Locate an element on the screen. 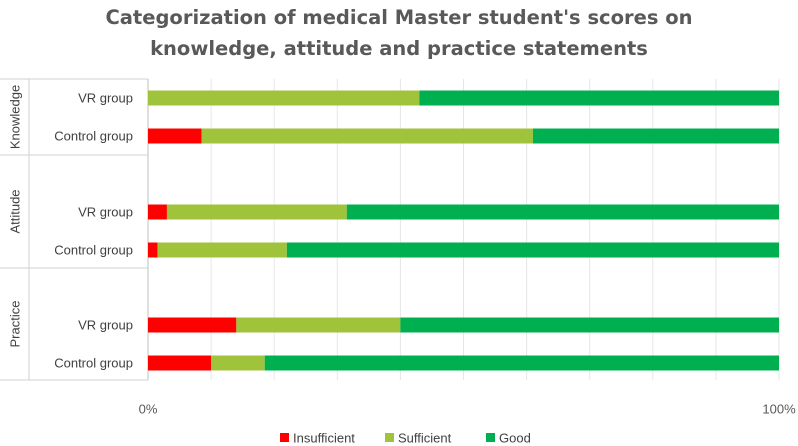 Image resolution: width=798 pixels, height=446 pixels. legend-swatch-good is located at coordinates (490, 437).